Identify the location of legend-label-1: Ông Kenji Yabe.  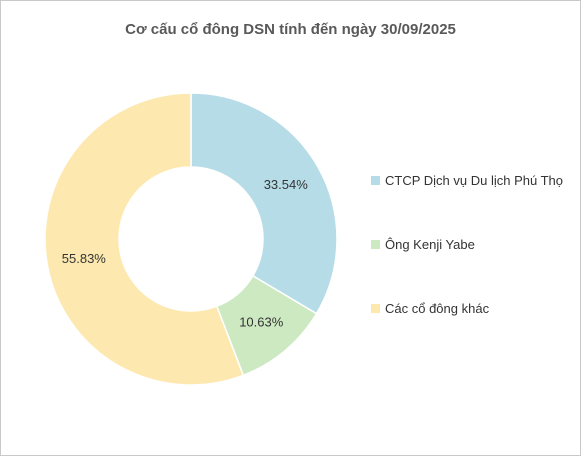
(430, 244).